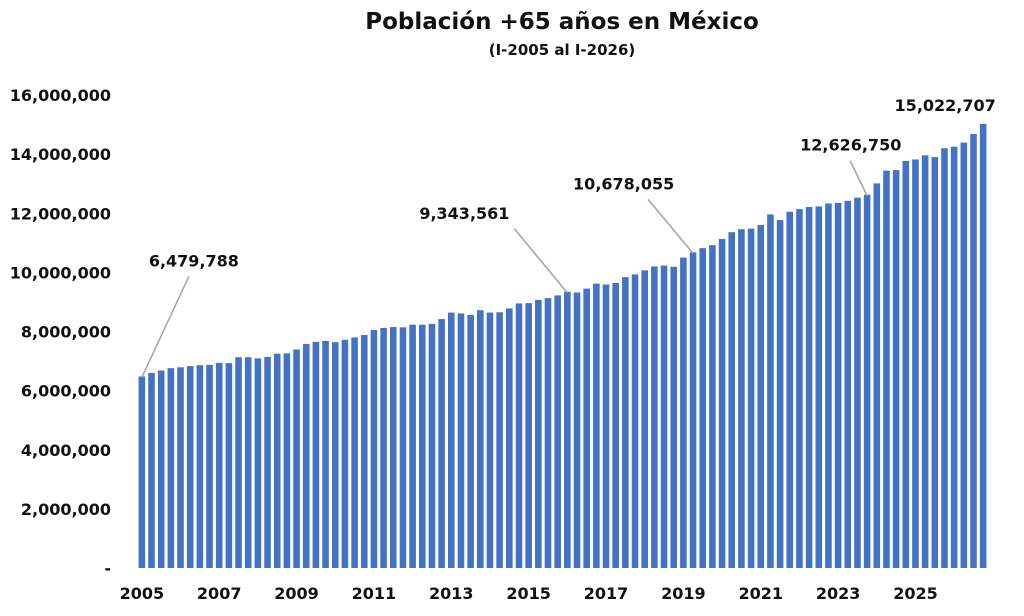 This screenshot has width=1024, height=616. Describe the element at coordinates (374, 593) in the screenshot. I see `x-tick-label: 2011` at that location.